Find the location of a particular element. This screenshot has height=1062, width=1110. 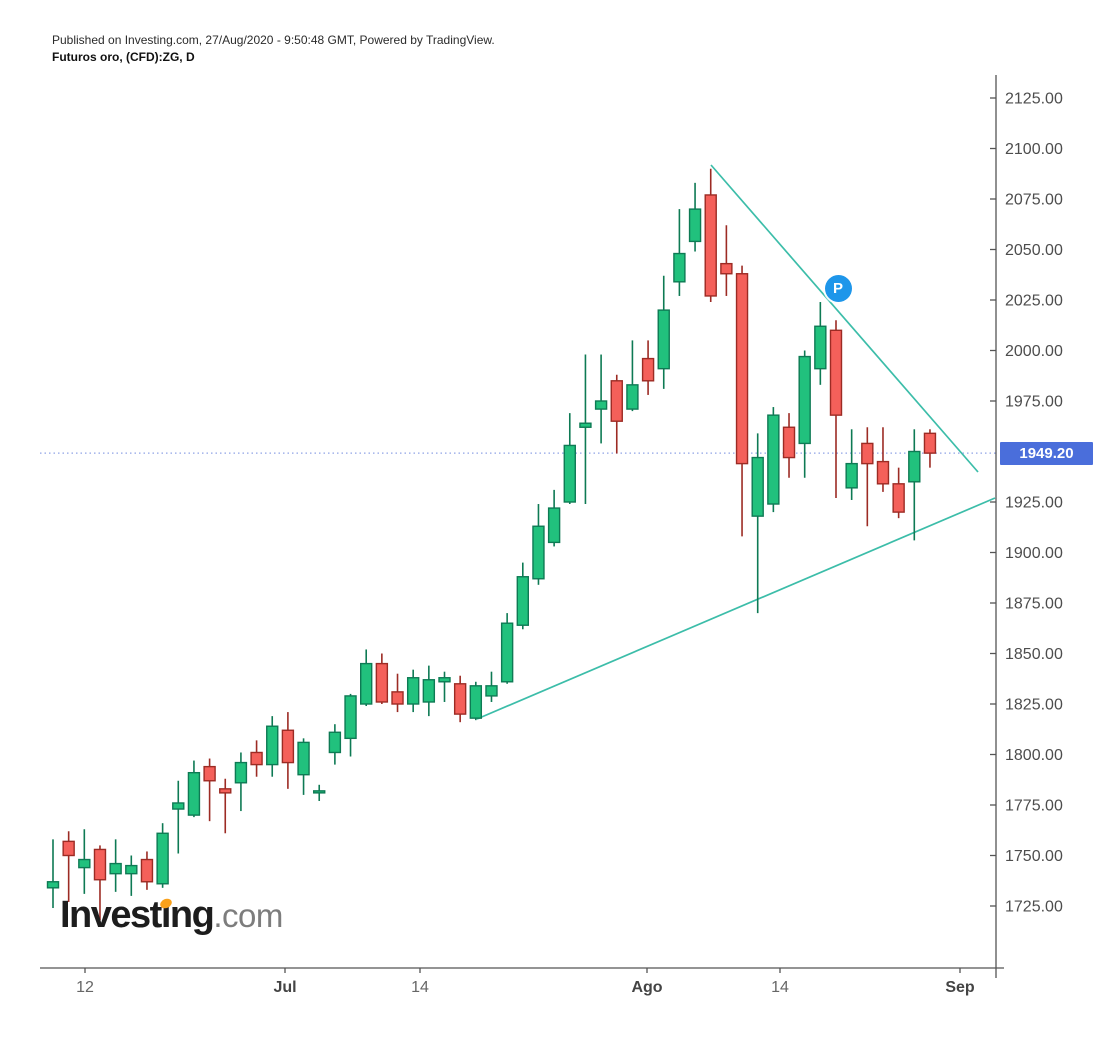

instrument-title: Futuros oro, (CFD):ZG, D is located at coordinates (123, 57).